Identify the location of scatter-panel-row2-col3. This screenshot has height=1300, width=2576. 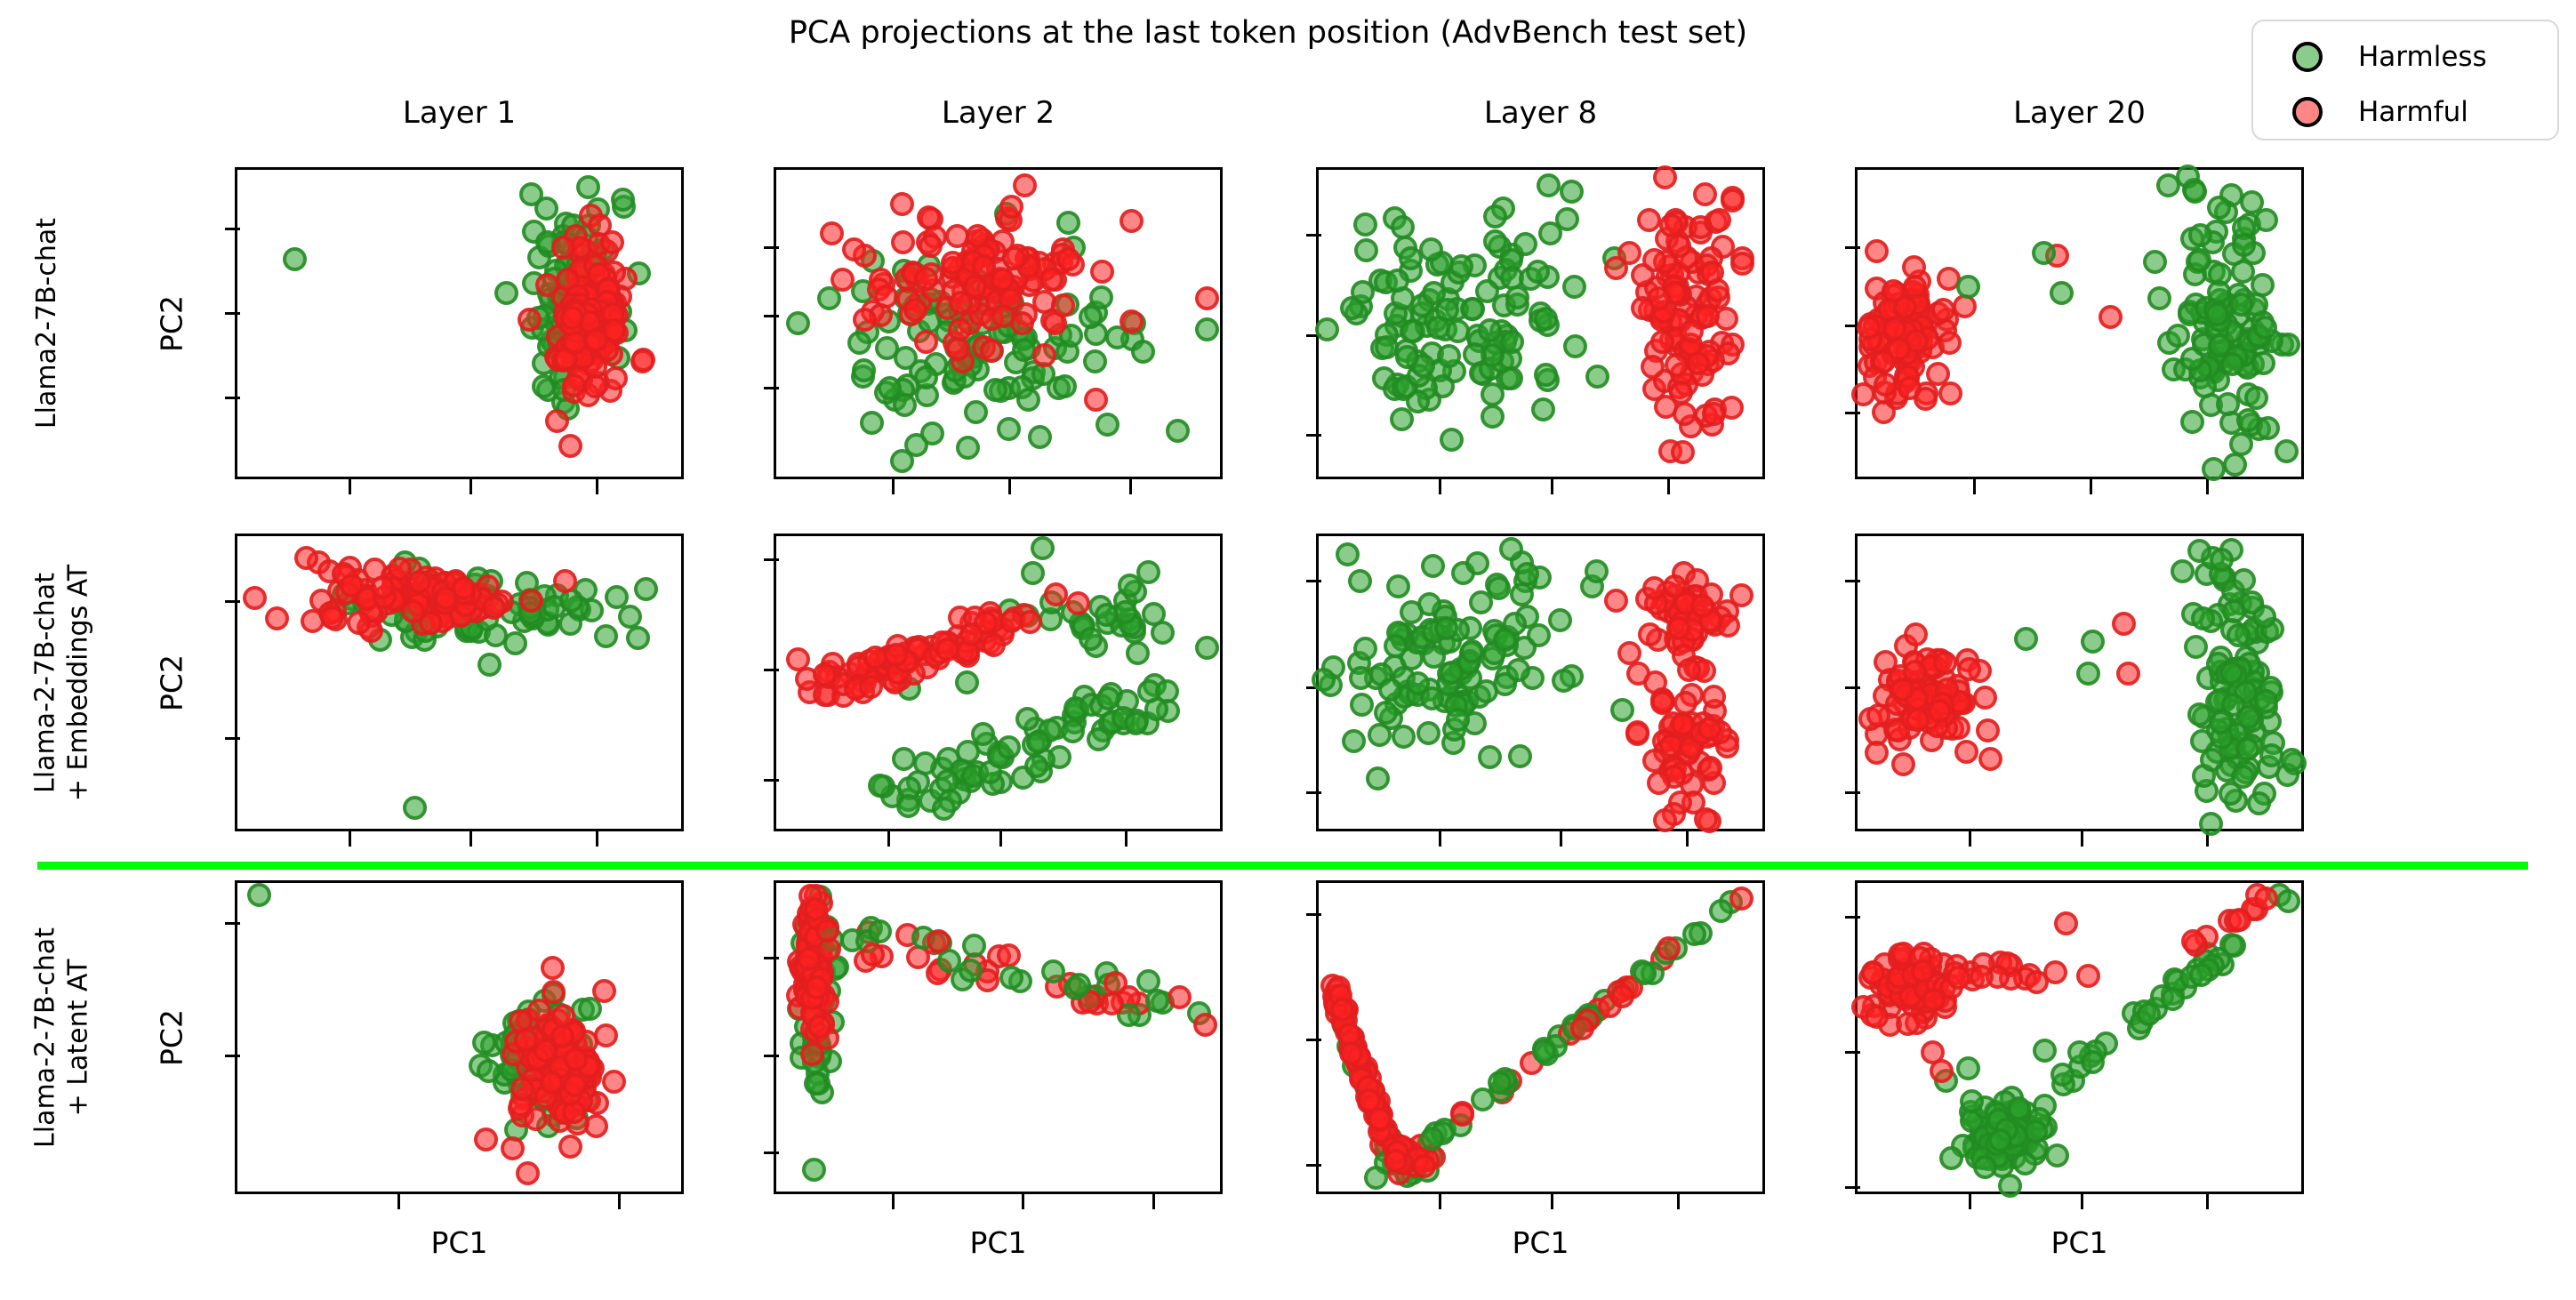
(2074, 1044).